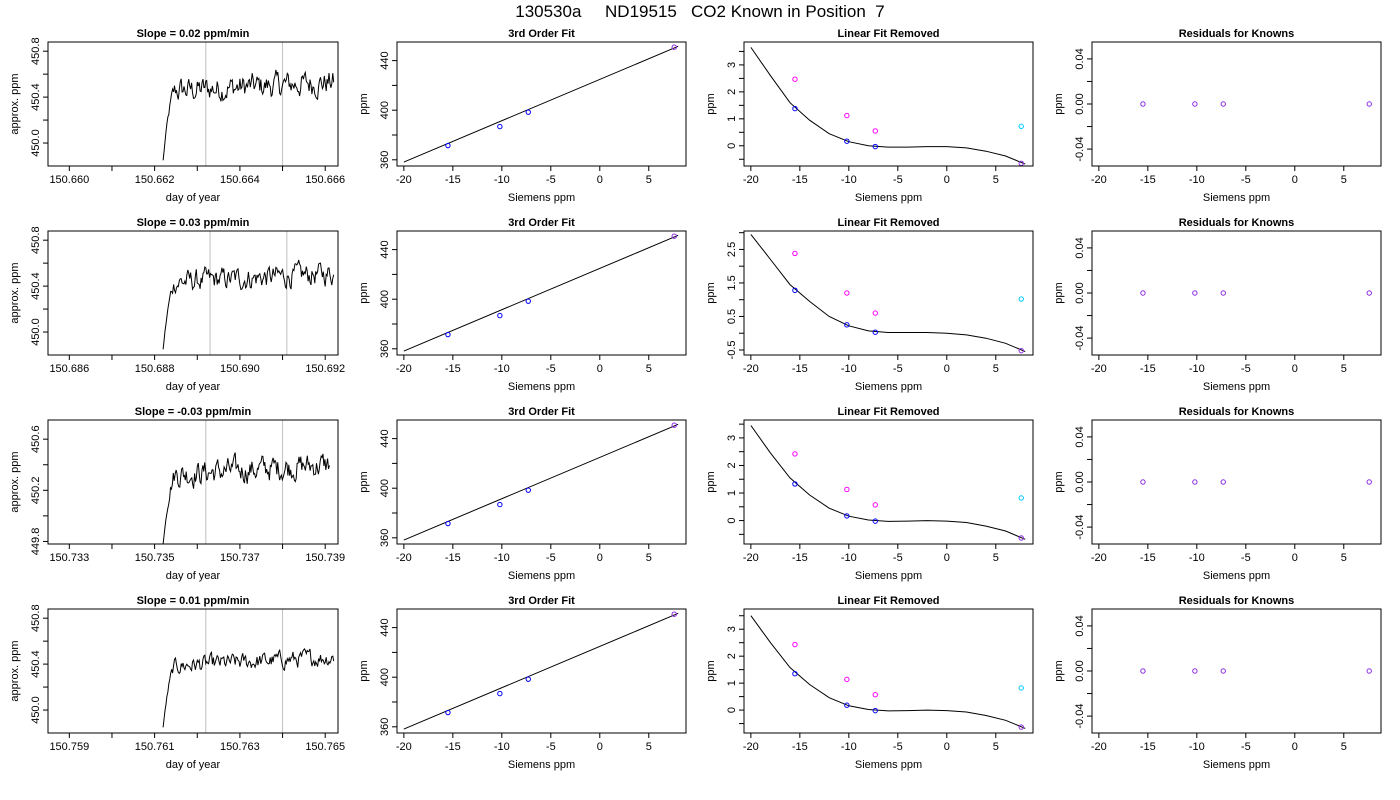  I want to click on x-tick-label: 150.690, so click(240, 369).